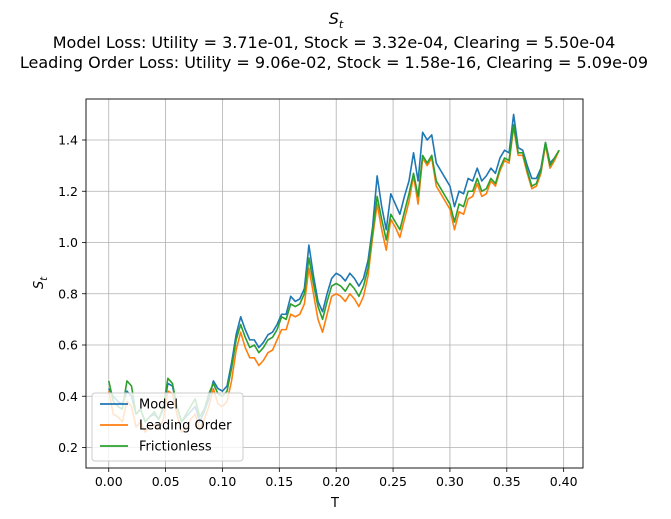 The width and height of the screenshot is (671, 519). I want to click on y-tick-label: 1.0, so click(68, 242).